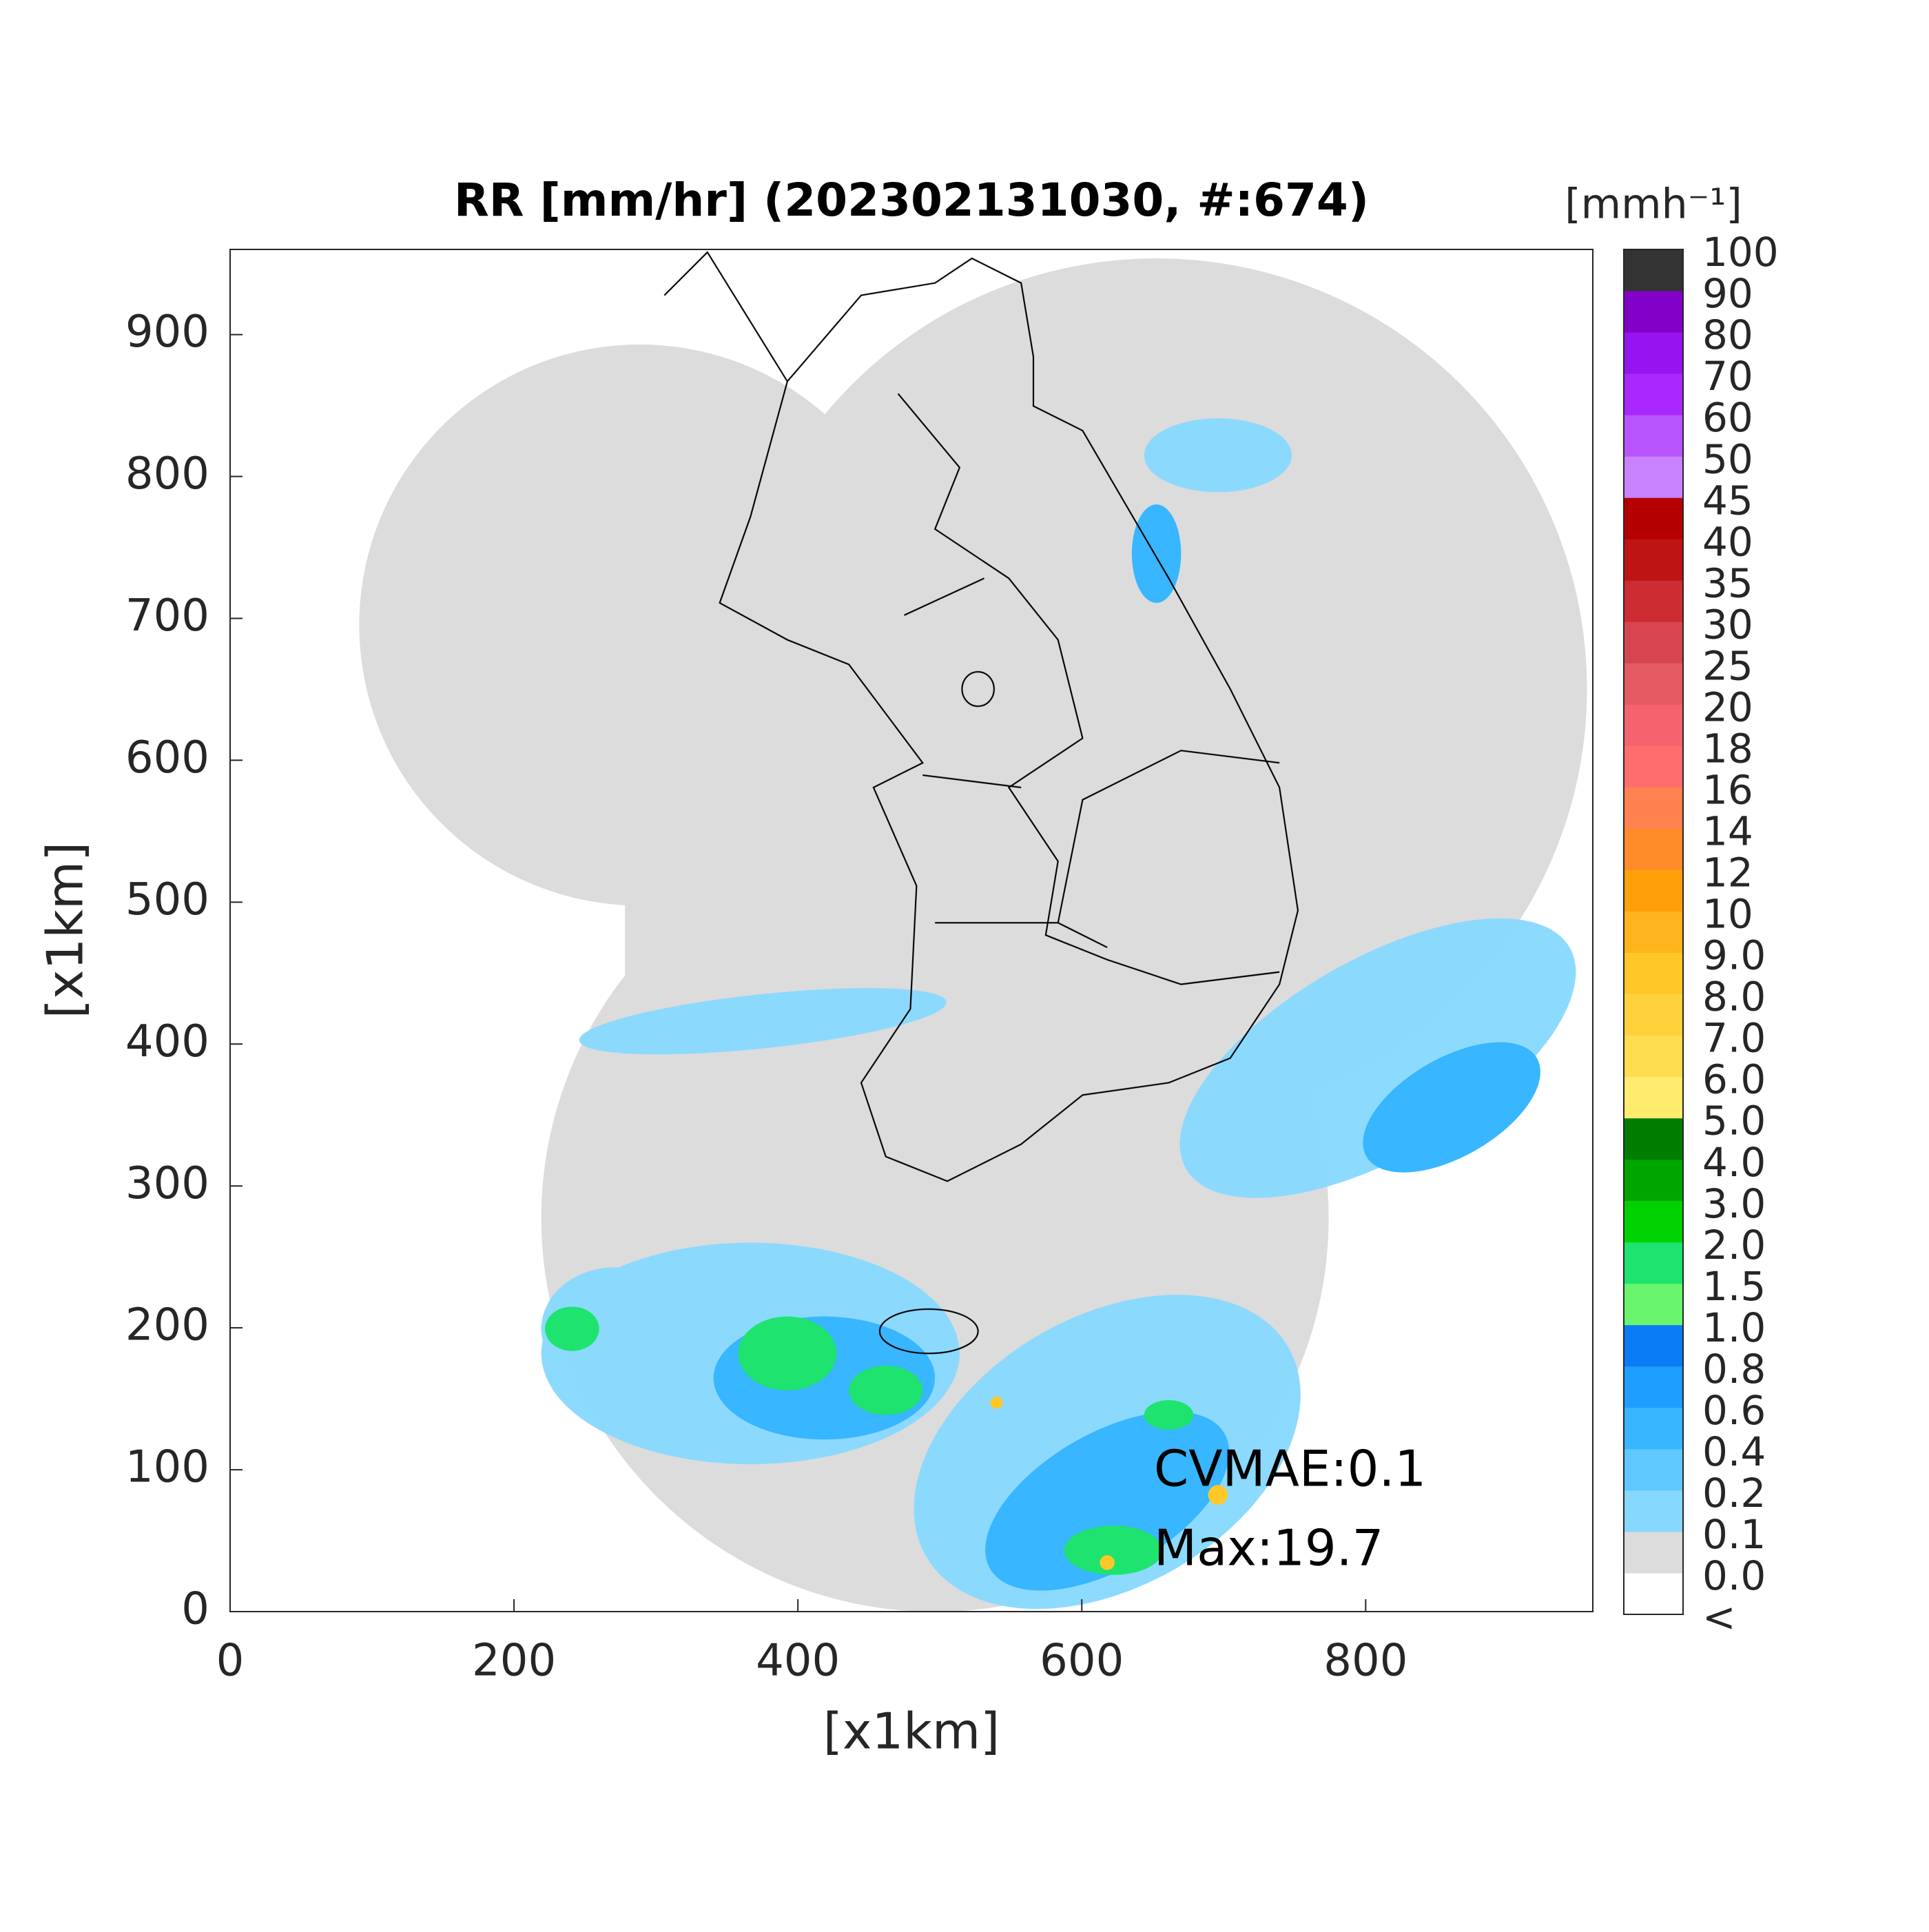  What do you see at coordinates (911, 1731) in the screenshot?
I see `x-axis-label: [x1km]` at bounding box center [911, 1731].